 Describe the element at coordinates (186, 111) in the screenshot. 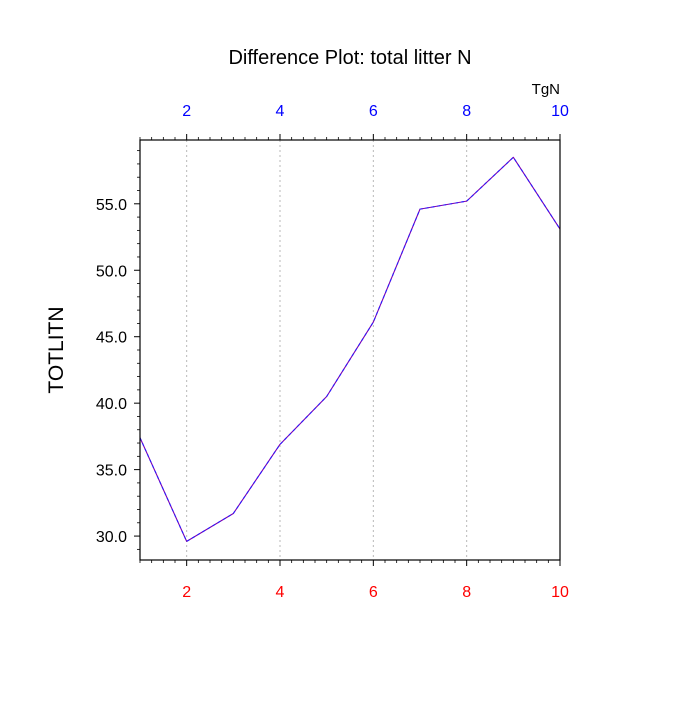

I see `x-tick-label-top: 2` at that location.